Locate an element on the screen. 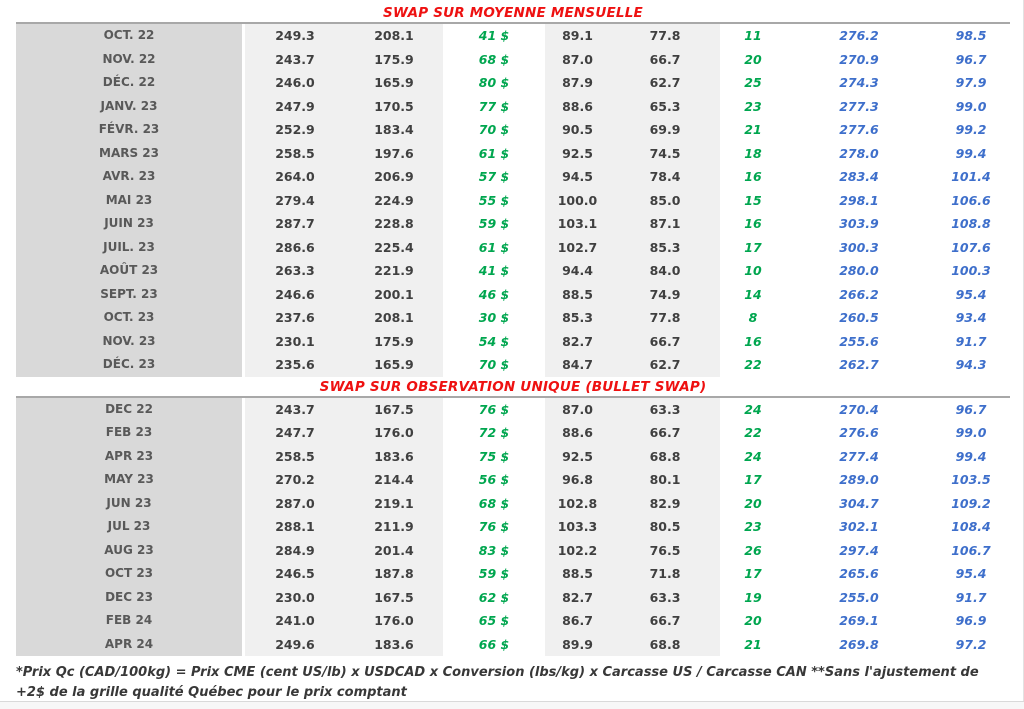 This screenshot has height=709, width=1024. cell-value-3: 82.7 is located at coordinates (577, 597).